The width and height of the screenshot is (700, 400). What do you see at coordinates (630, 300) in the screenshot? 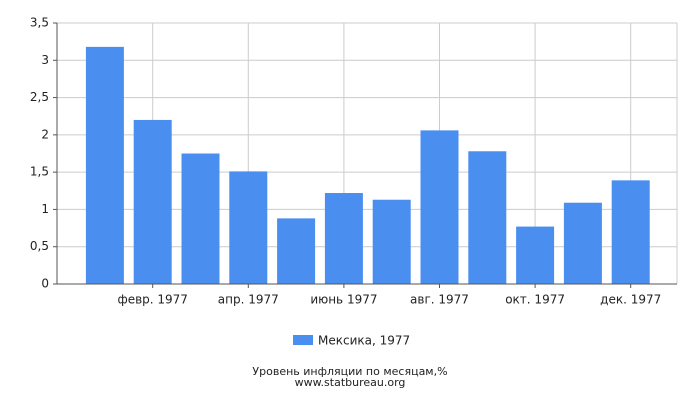
I see `x-tick-label: дек. 1977` at bounding box center [630, 300].